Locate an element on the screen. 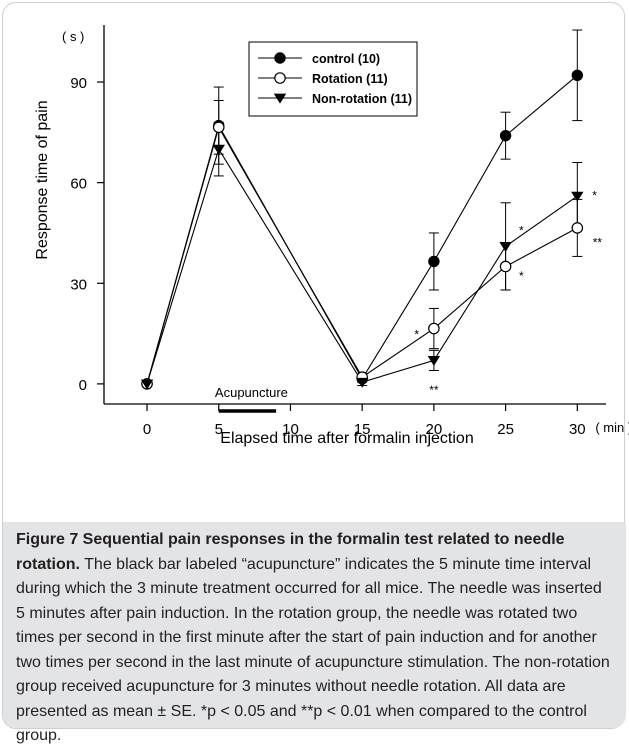 This screenshot has width=629, height=749. y-axis-title: Response time of pain is located at coordinates (42, 179).